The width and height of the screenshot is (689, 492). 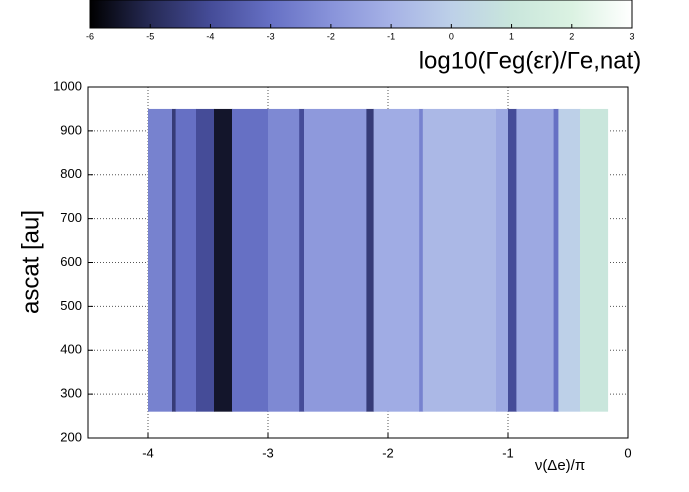 I want to click on y-axis-label: ascat [au], so click(x=30, y=262).